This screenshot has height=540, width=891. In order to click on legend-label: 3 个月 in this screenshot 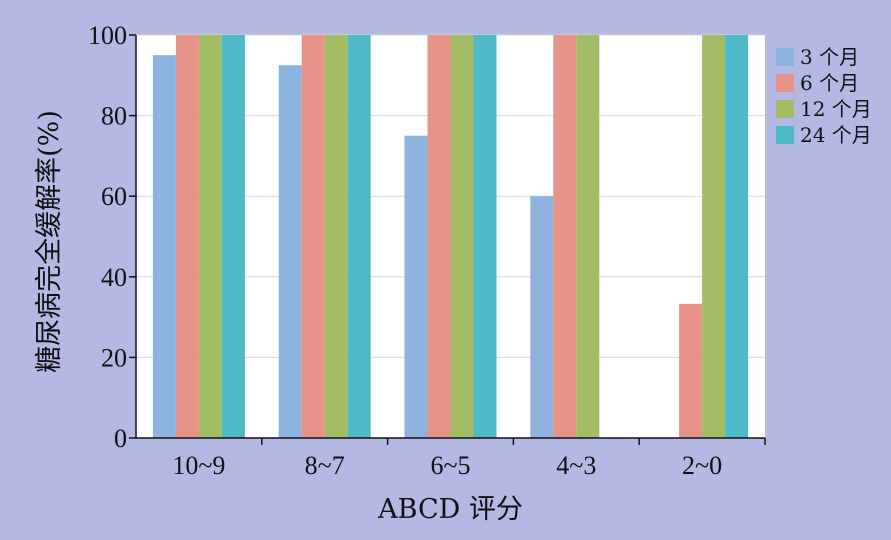, I will do `click(829, 57)`.